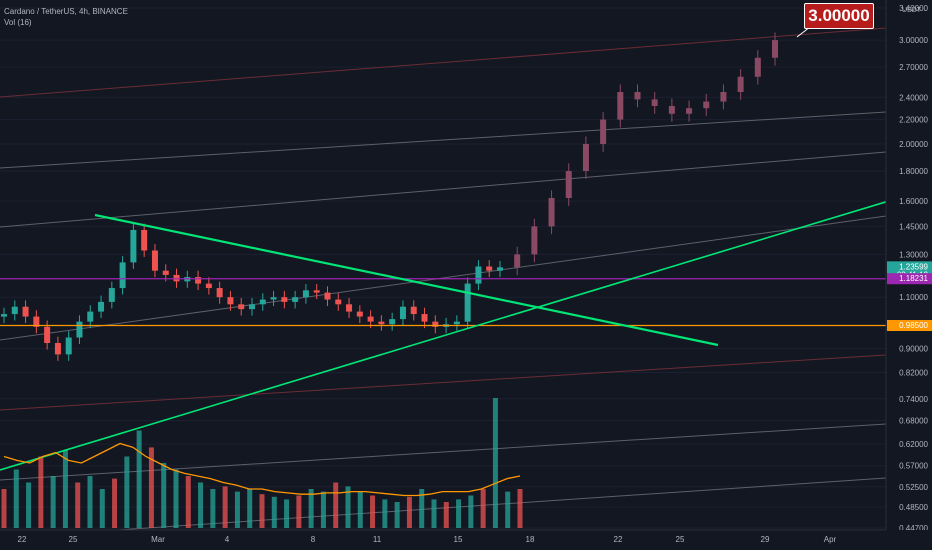 The width and height of the screenshot is (932, 550). I want to click on price-tick-label: 1.30000, so click(913, 254).